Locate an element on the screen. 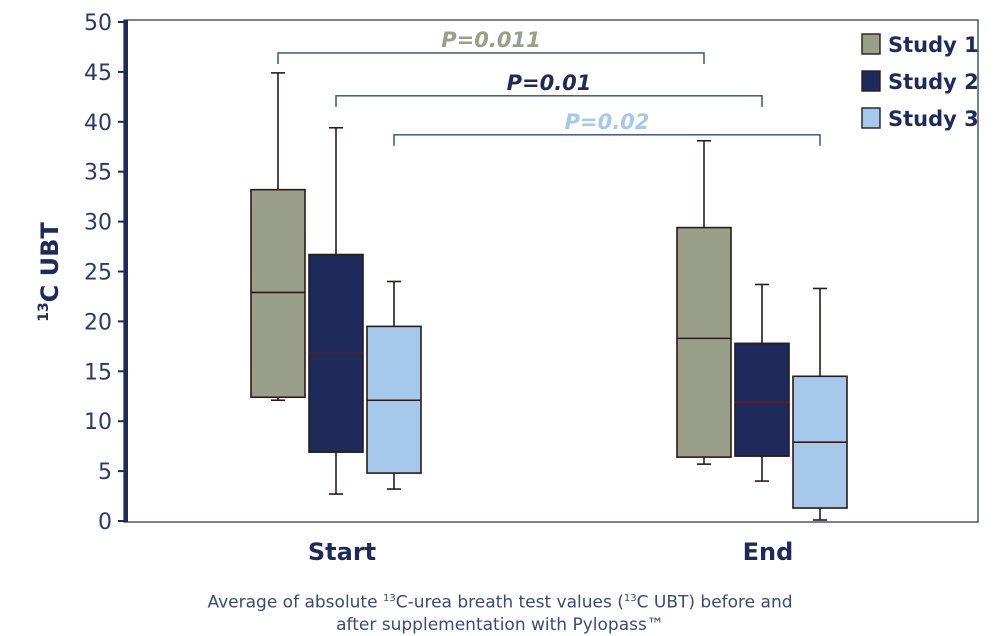 This screenshot has height=636, width=1000. legend-label: Study 2 is located at coordinates (933, 82).